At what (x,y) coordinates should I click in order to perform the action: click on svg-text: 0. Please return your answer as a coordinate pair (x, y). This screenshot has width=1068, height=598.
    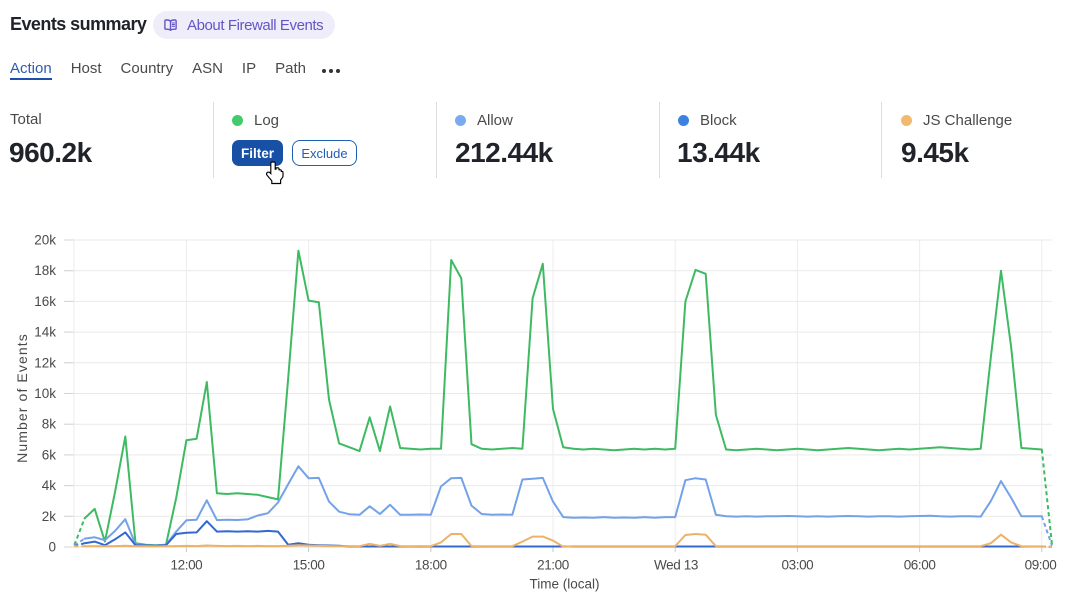
    Looking at the image, I should click on (52, 547).